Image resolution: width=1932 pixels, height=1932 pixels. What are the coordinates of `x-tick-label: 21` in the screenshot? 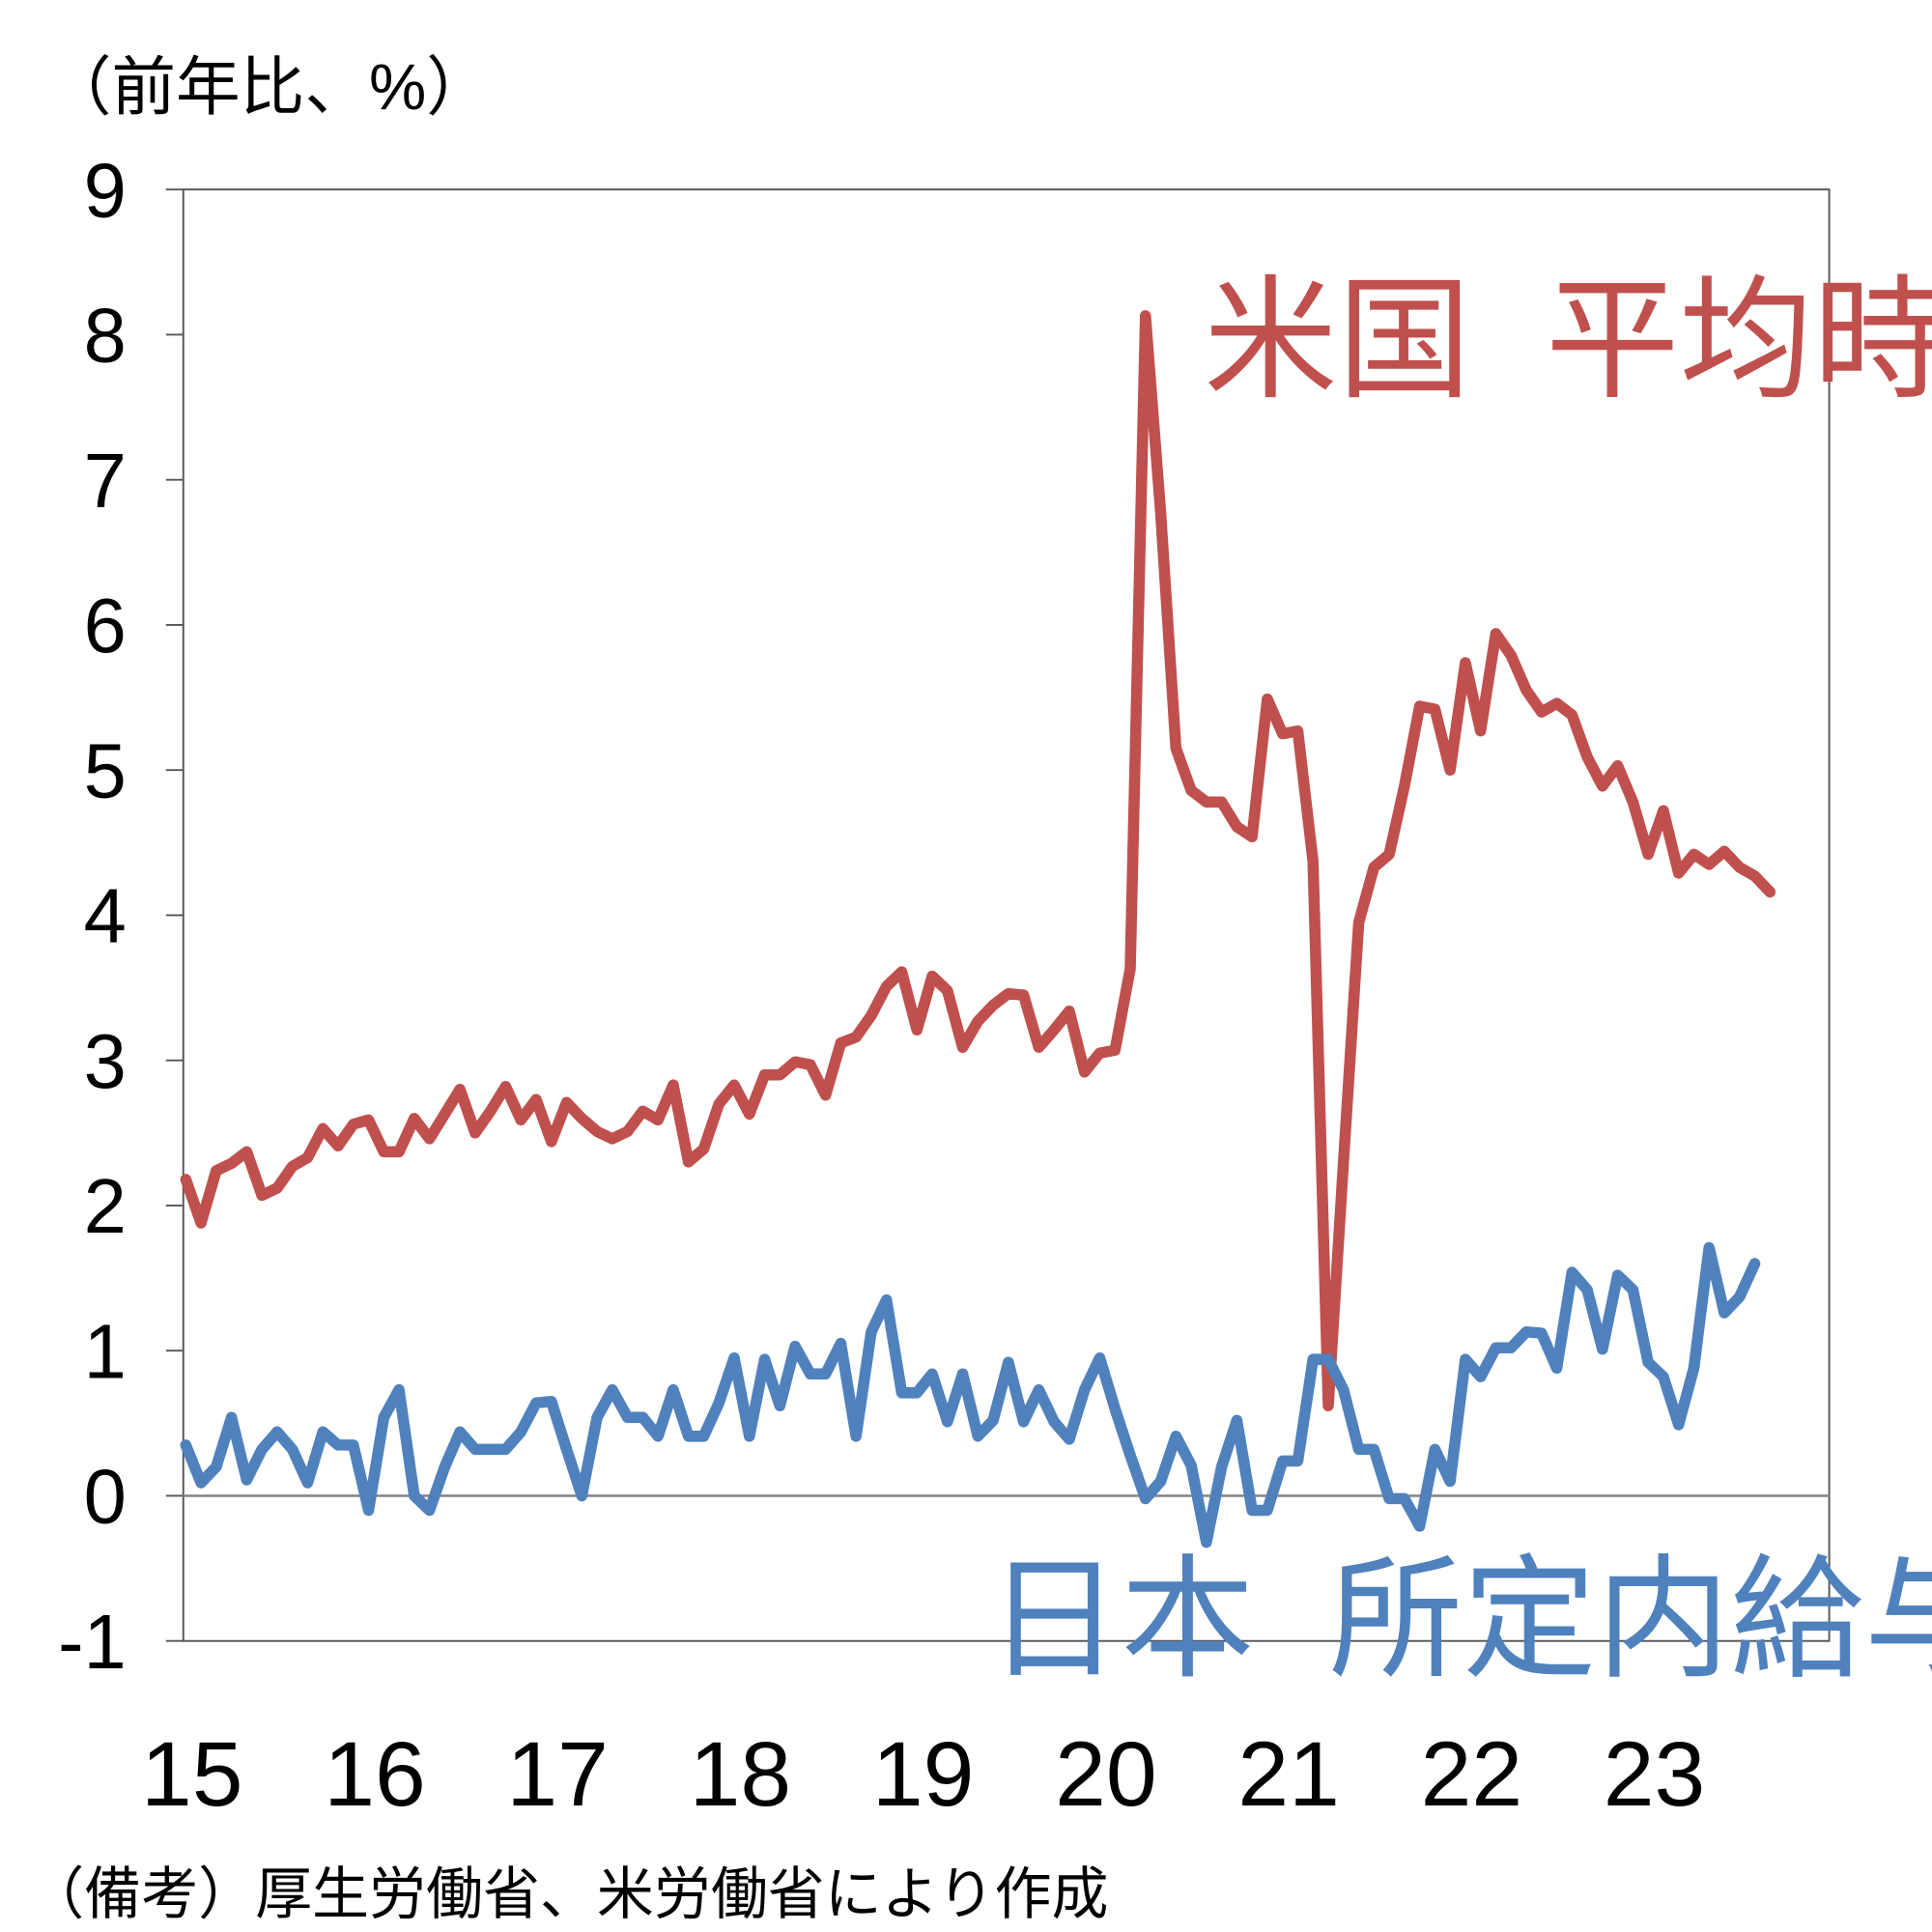 It's located at (1288, 1774).